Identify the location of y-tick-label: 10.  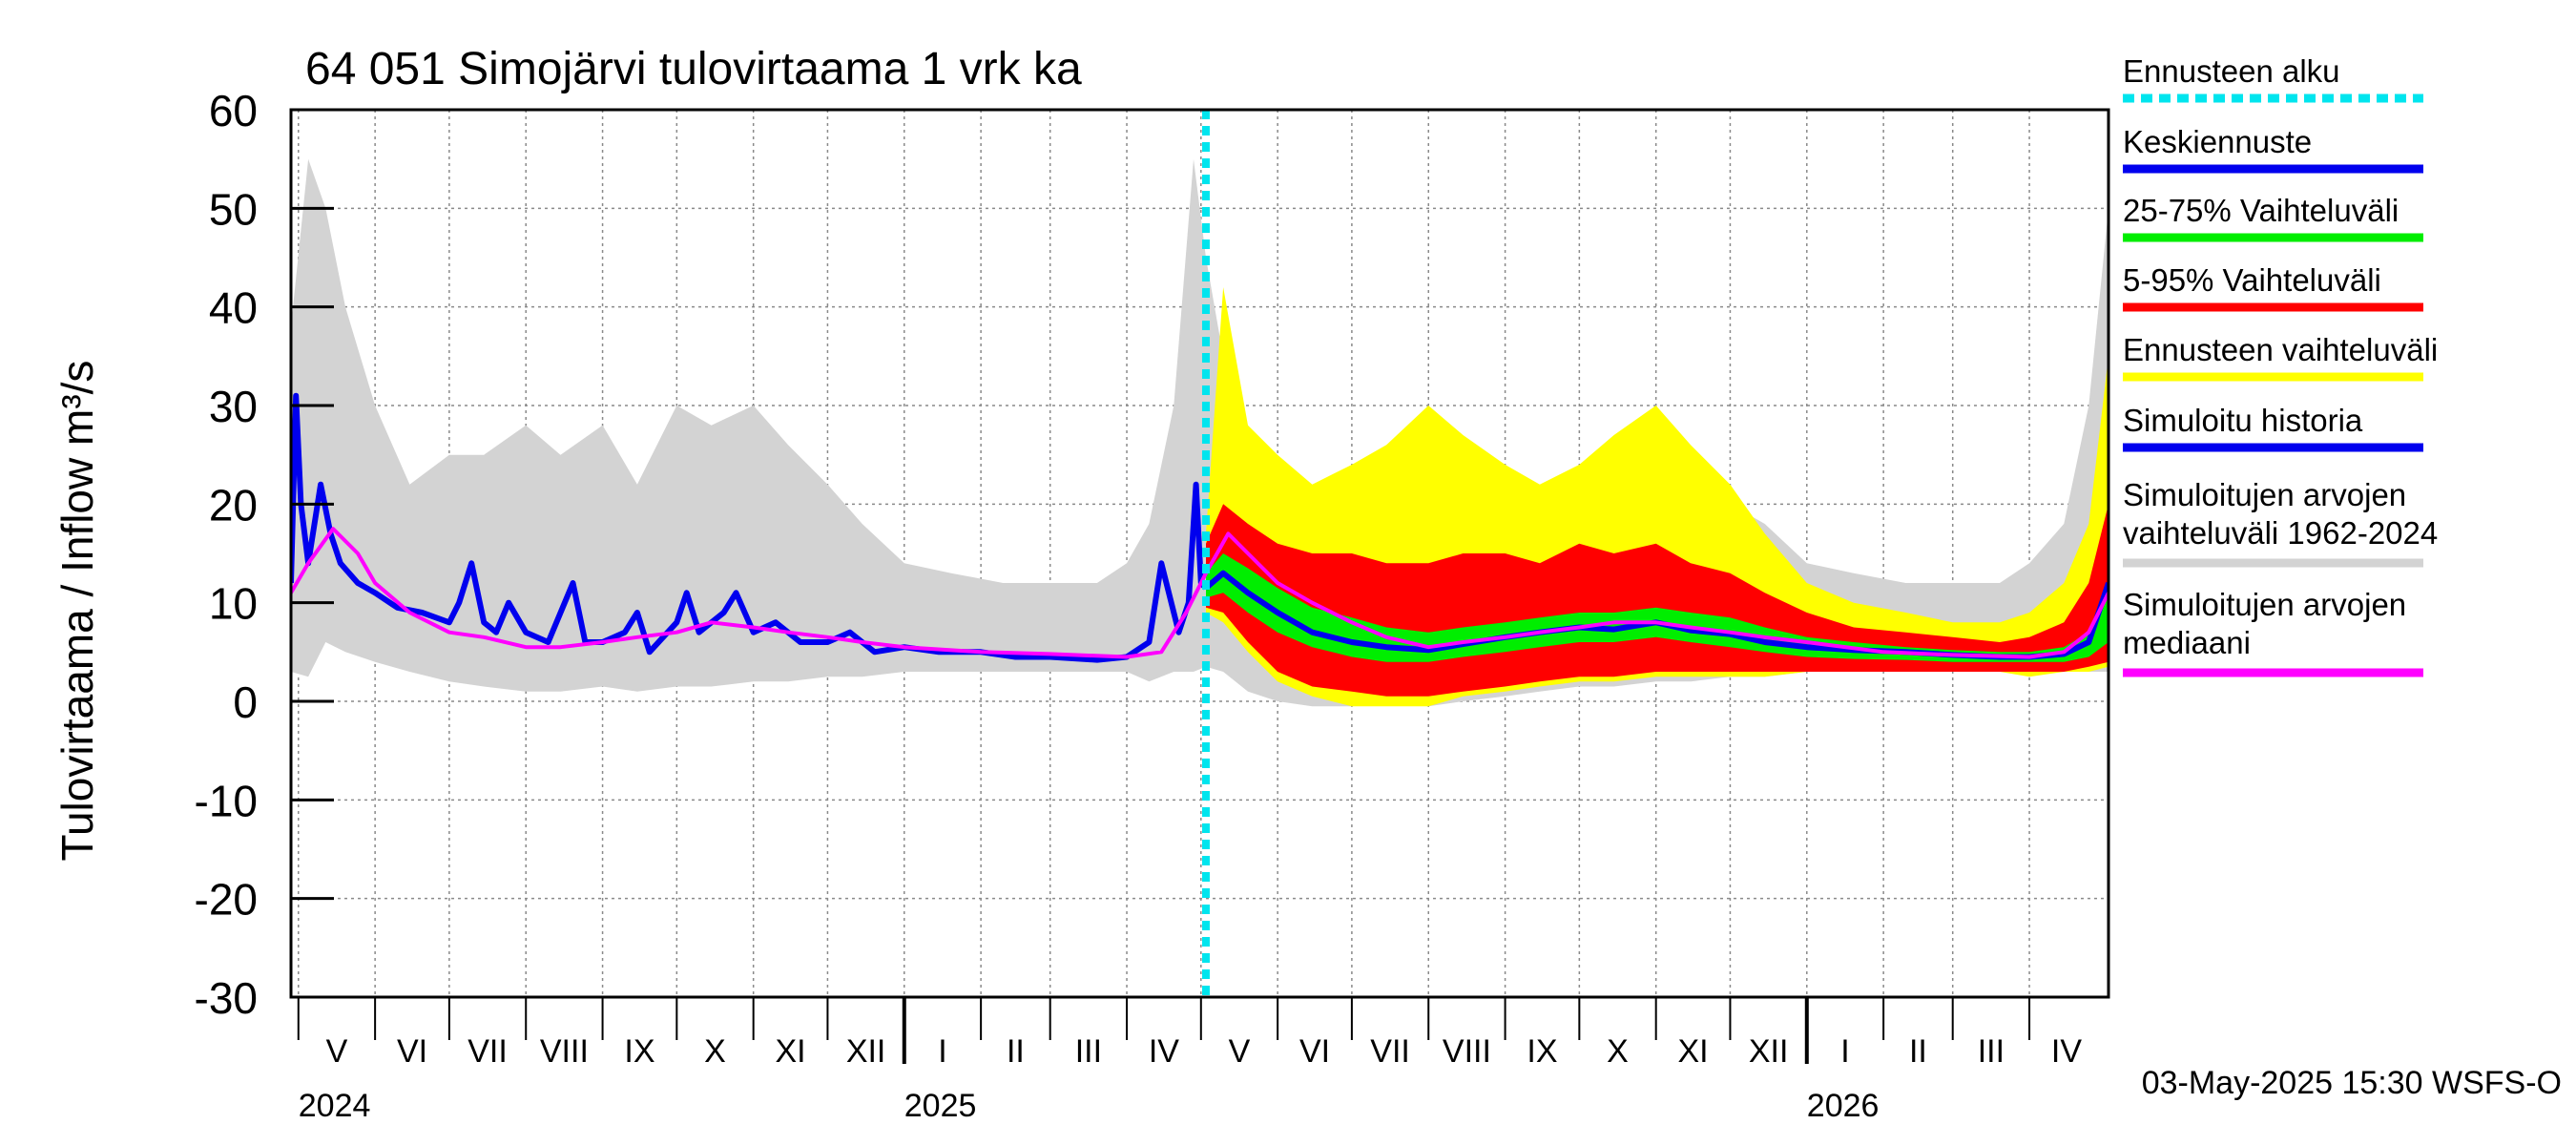
(233, 604).